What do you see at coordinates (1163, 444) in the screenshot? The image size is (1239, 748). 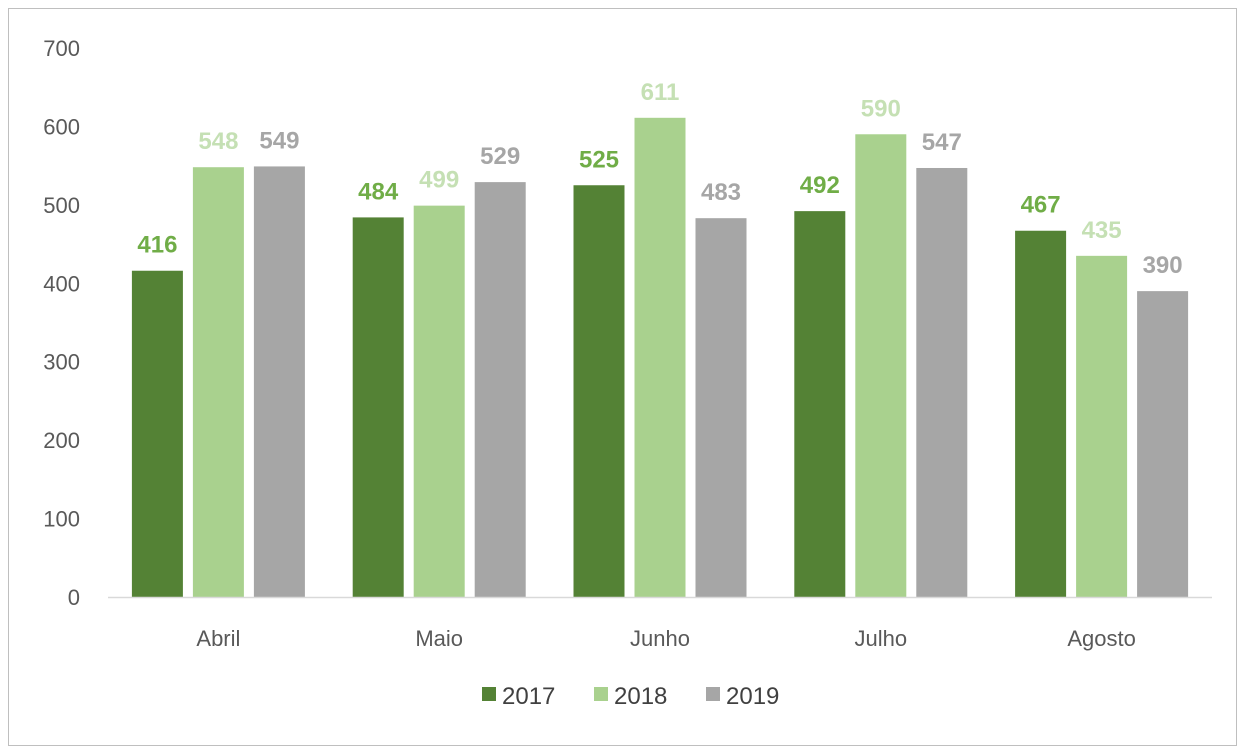 I see `bar-2019-agosto` at bounding box center [1163, 444].